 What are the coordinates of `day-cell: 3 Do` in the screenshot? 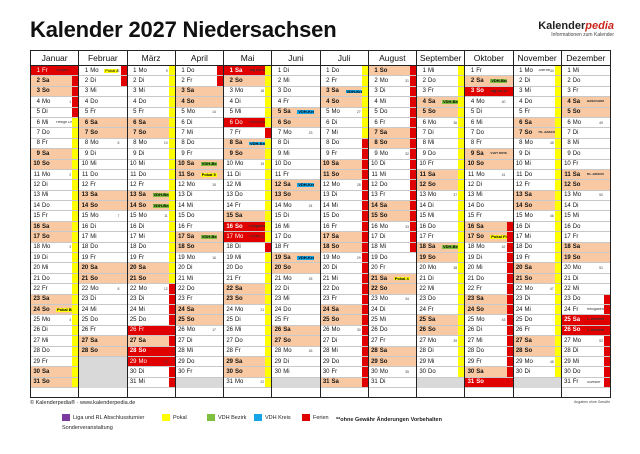 It's located at (296, 92).